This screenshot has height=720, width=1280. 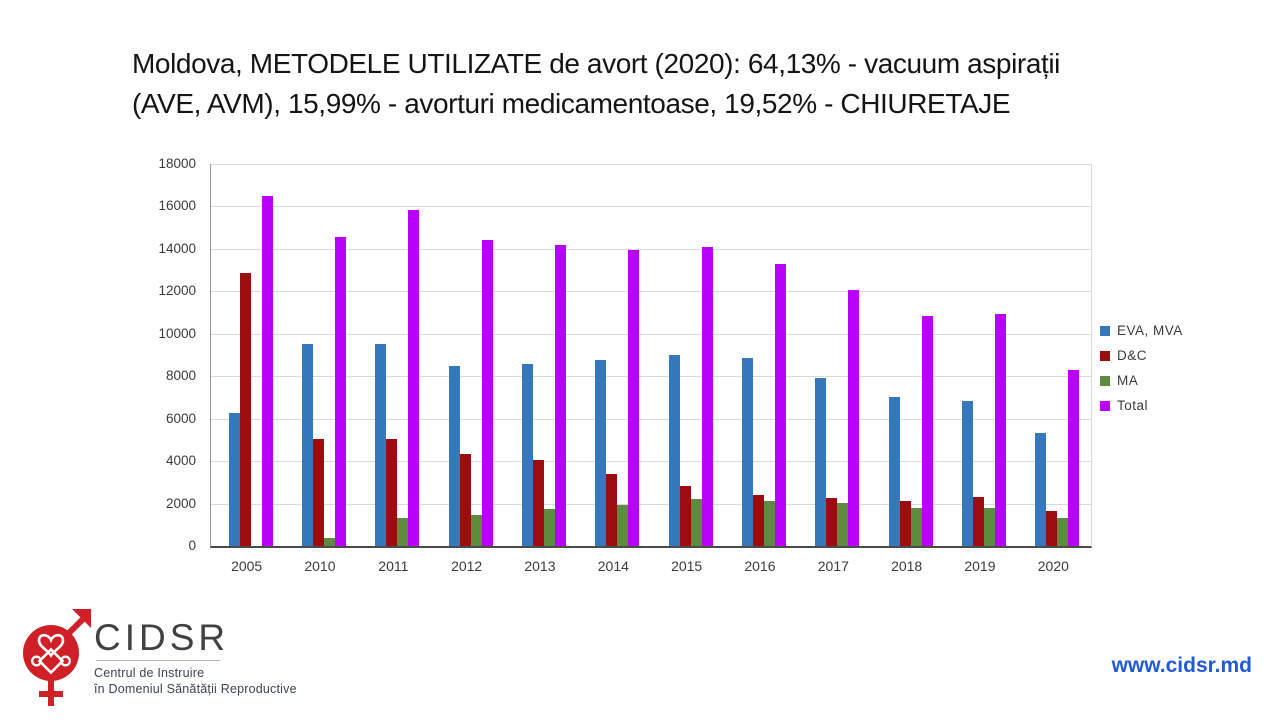 What do you see at coordinates (1141, 380) in the screenshot?
I see `legend-item-ma: MA` at bounding box center [1141, 380].